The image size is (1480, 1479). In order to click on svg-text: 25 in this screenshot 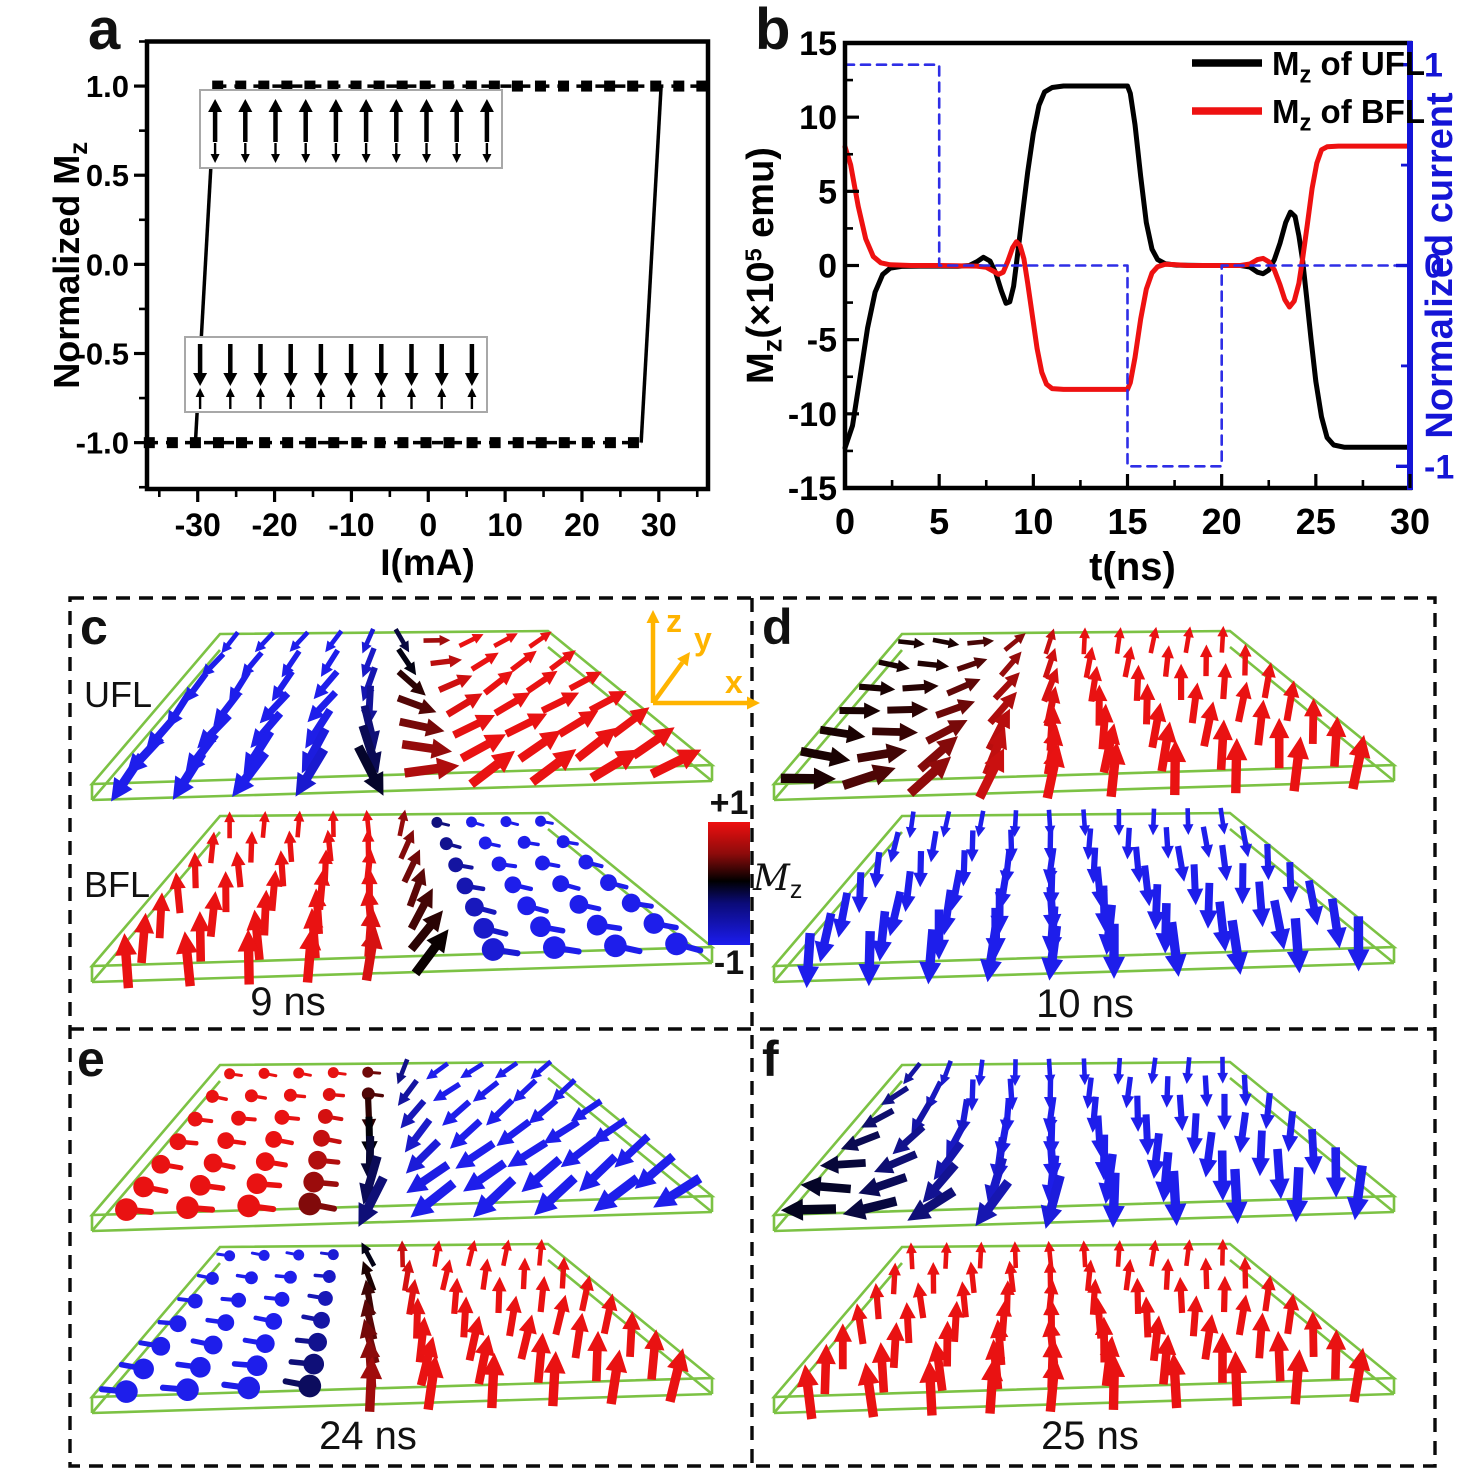, I will do `click(1316, 521)`.